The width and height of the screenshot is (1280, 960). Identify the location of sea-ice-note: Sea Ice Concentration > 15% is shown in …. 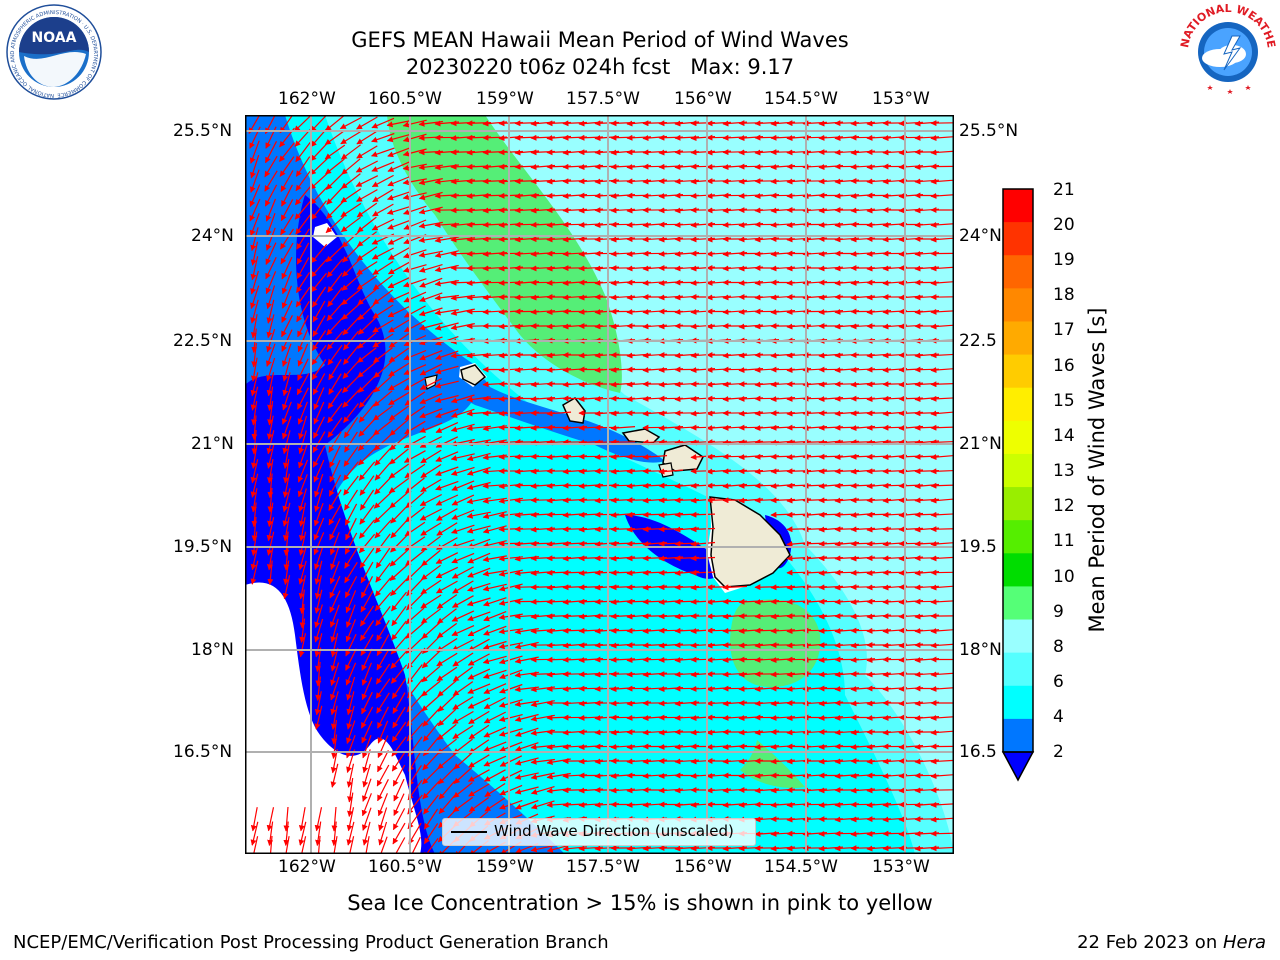
(640, 903).